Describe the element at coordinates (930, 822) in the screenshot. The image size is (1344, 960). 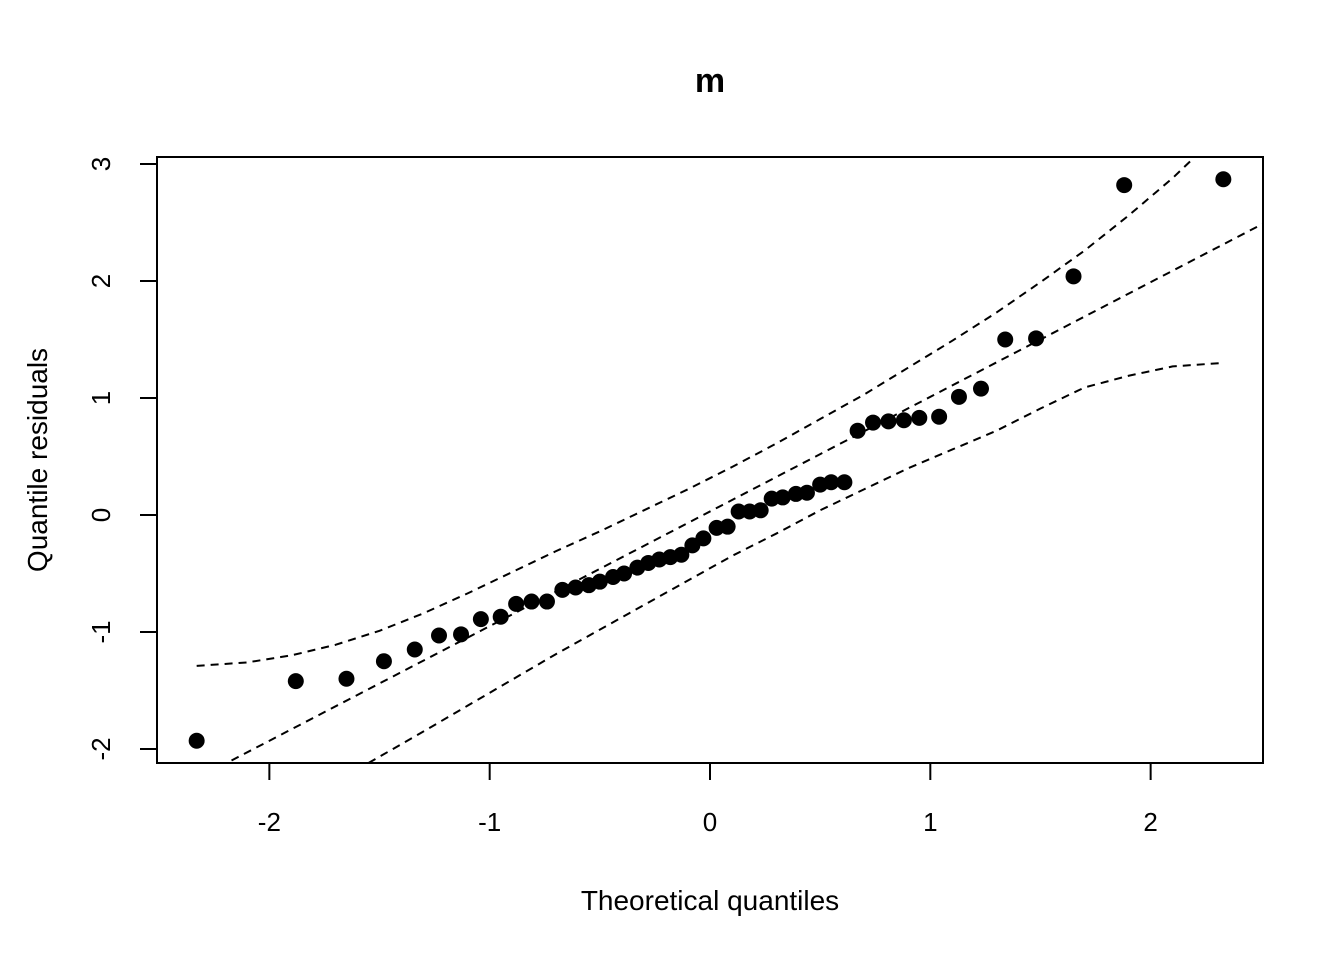
I see `x-tick-label: 1` at that location.